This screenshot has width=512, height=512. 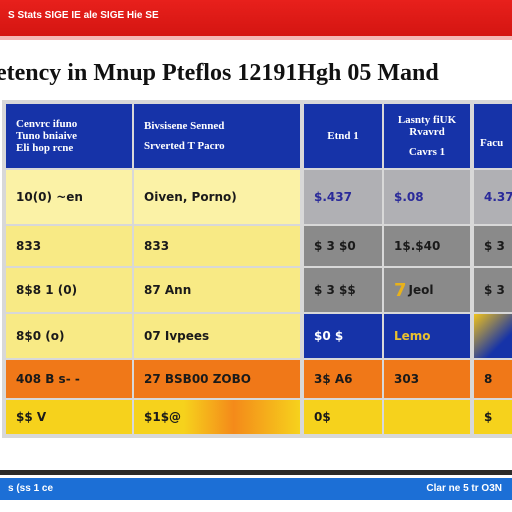 I want to click on column-header-4-line-2: Rvavrd, so click(x=427, y=132).